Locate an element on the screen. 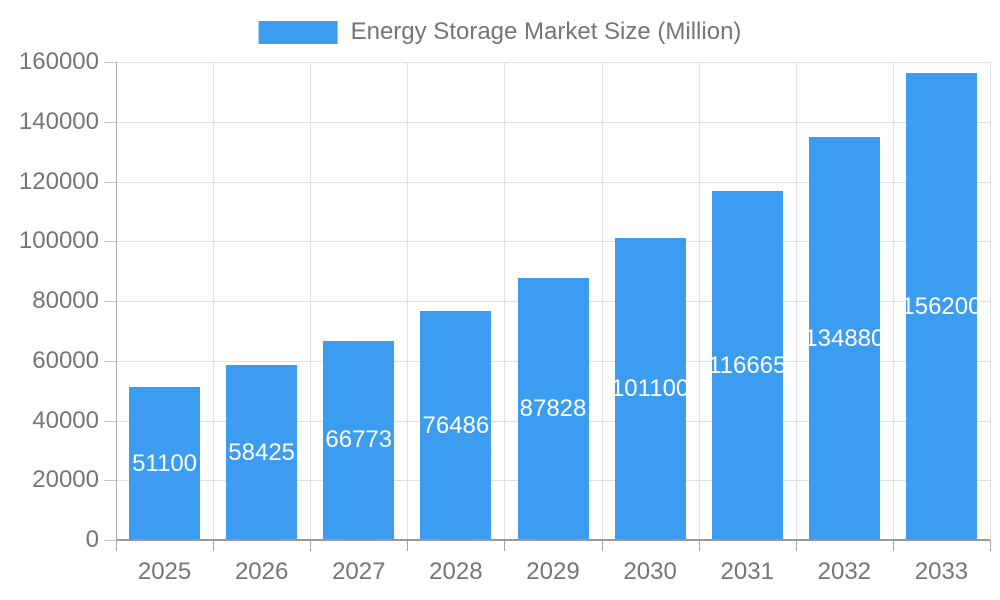  x-axis-tick-label: 2030 is located at coordinates (650, 571).